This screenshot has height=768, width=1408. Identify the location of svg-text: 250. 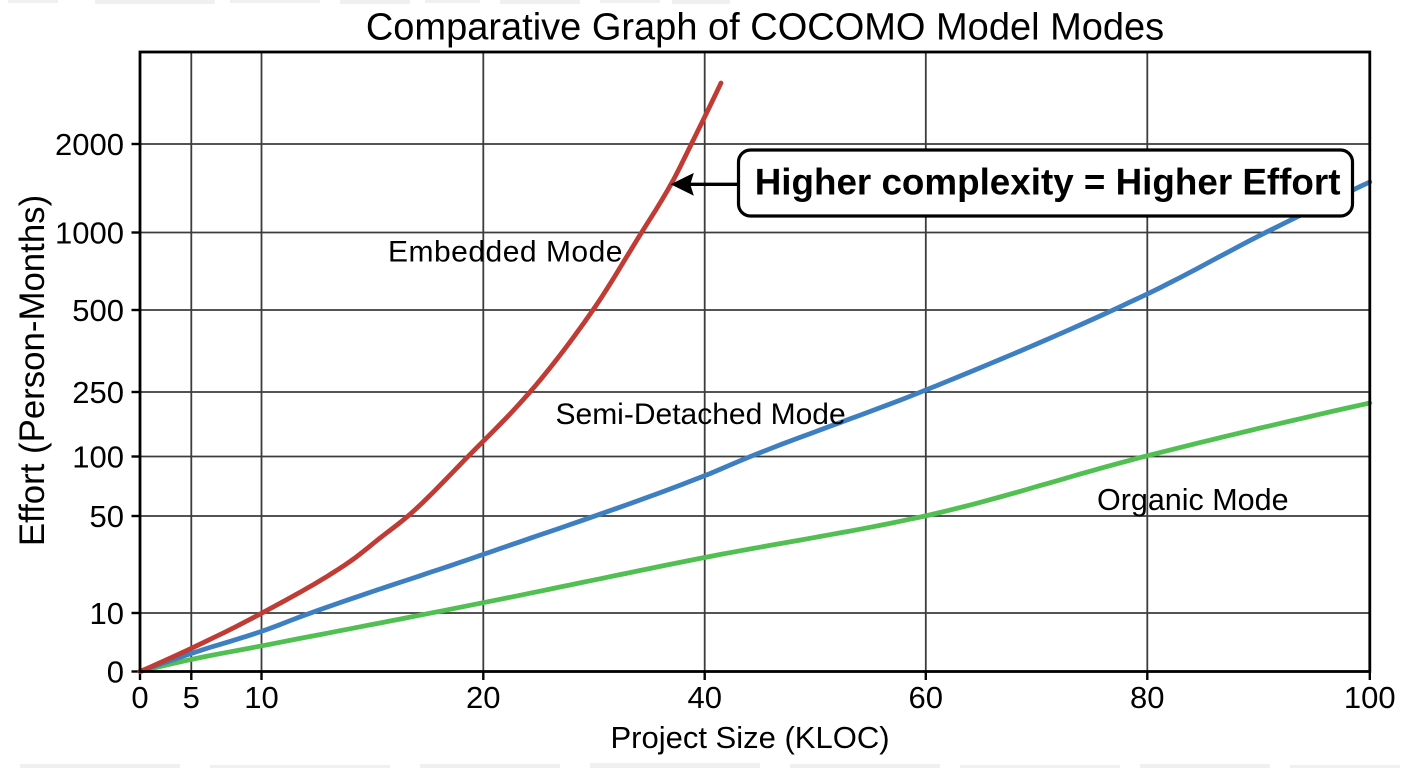
(98, 392).